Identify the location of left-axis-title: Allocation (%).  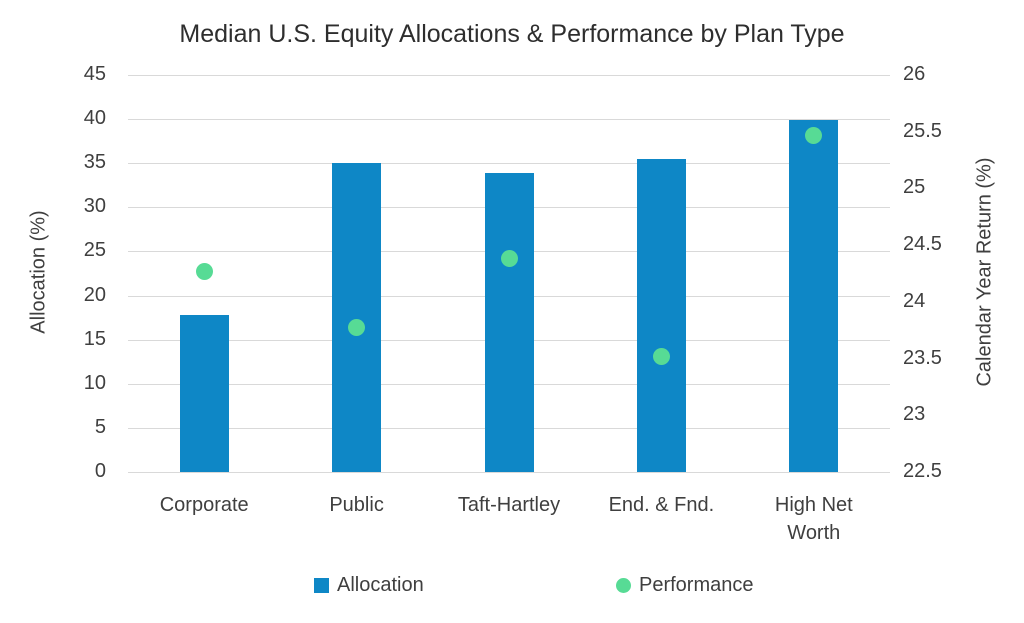
(38, 272).